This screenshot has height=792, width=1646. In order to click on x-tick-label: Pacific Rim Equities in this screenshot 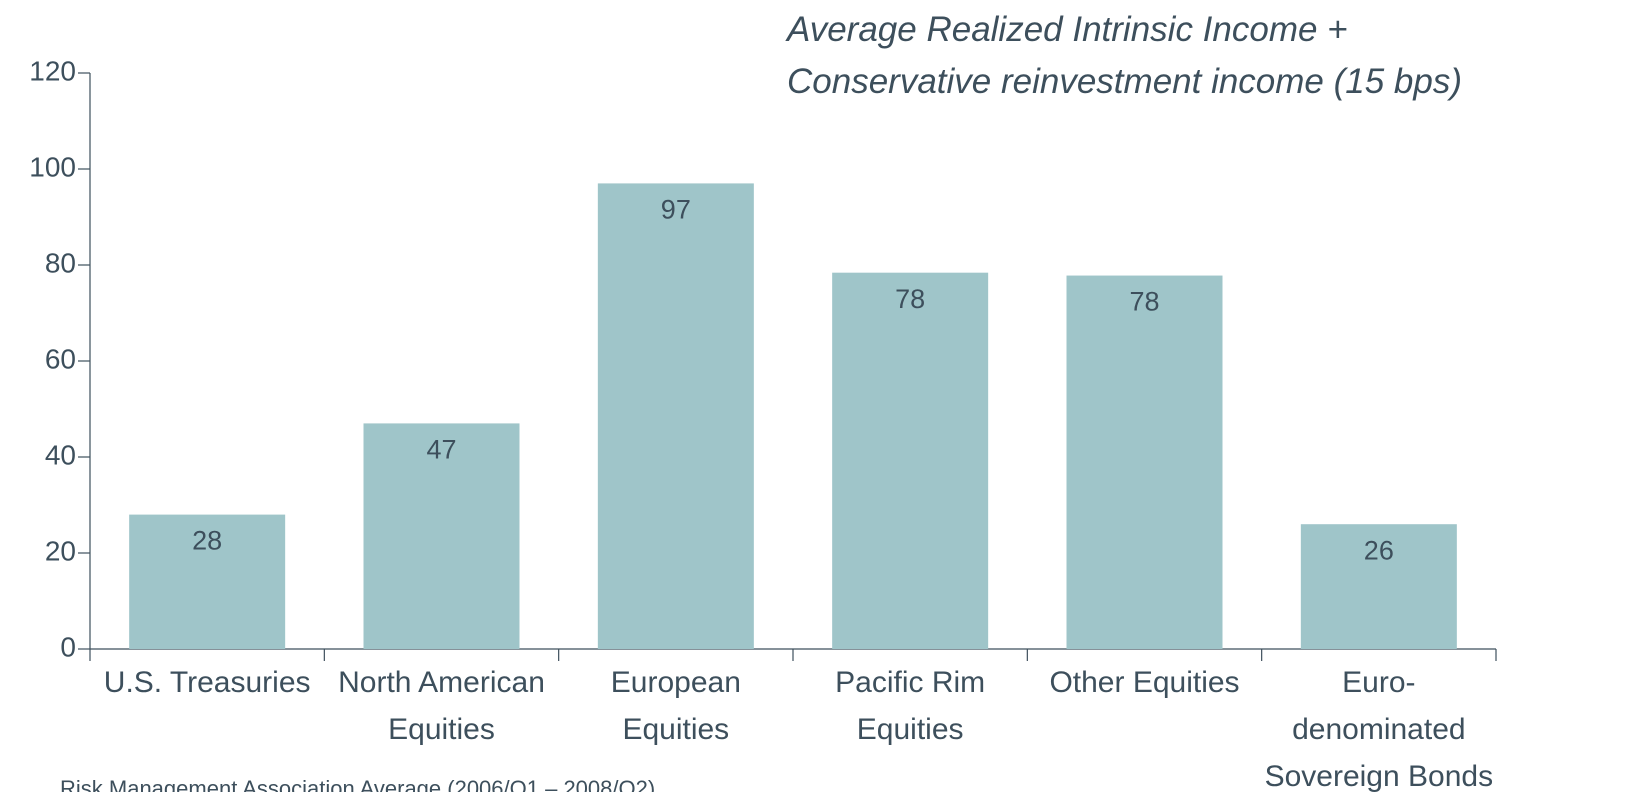, I will do `click(910, 706)`.